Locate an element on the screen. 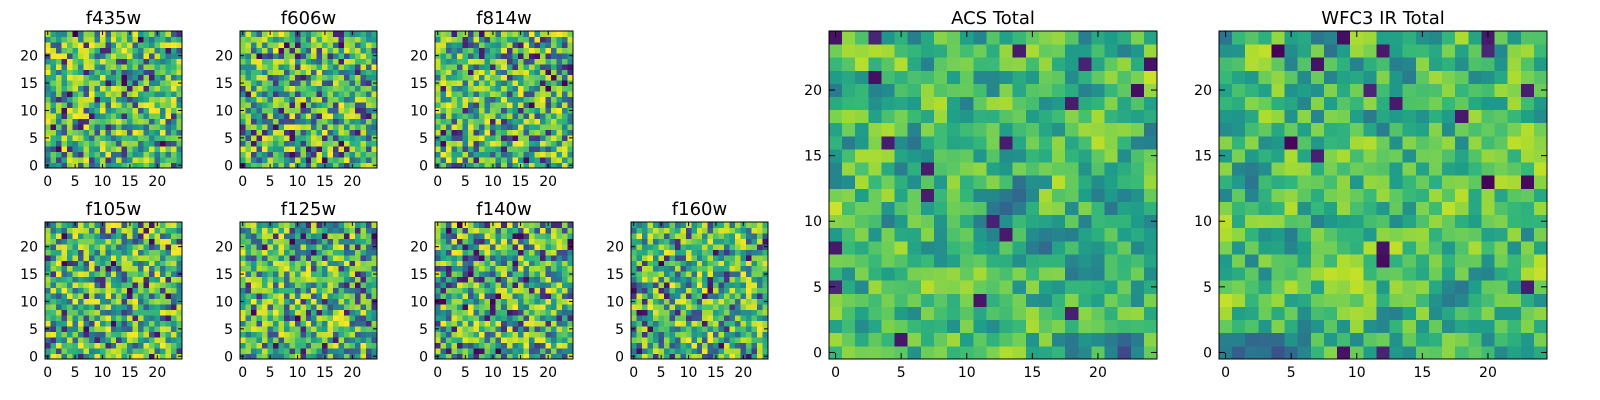 The height and width of the screenshot is (400, 1600). heatmap-cells is located at coordinates (114, 291).